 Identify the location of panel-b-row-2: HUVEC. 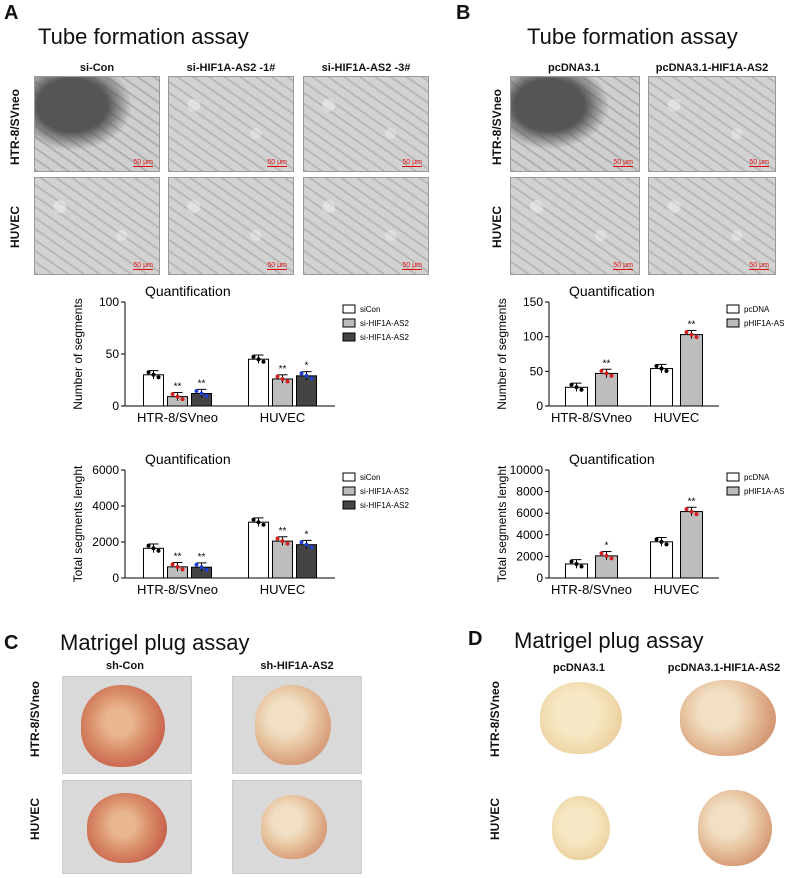
(497, 227).